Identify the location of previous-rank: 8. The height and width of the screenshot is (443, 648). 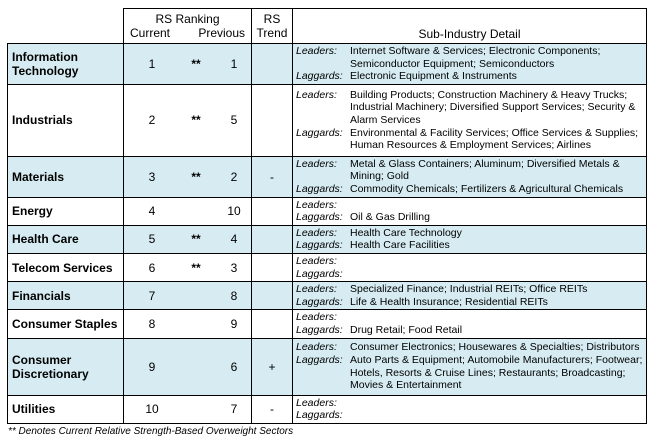
(234, 295).